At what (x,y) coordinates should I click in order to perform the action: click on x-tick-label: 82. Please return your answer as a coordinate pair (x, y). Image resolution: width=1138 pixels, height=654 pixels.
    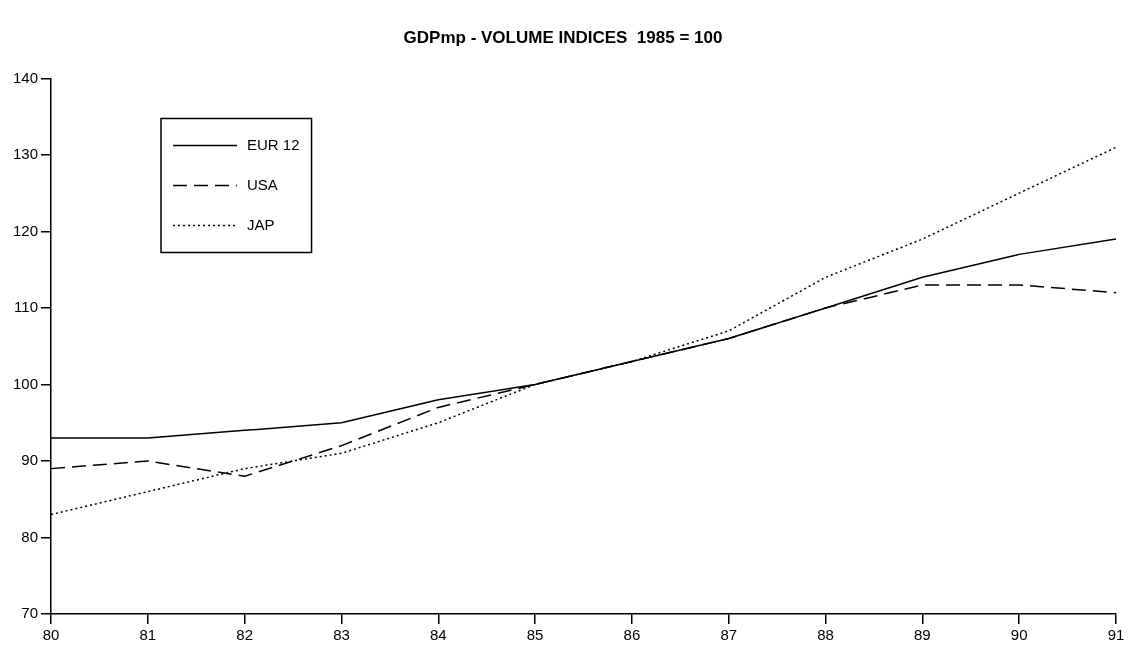
    Looking at the image, I should click on (244, 635).